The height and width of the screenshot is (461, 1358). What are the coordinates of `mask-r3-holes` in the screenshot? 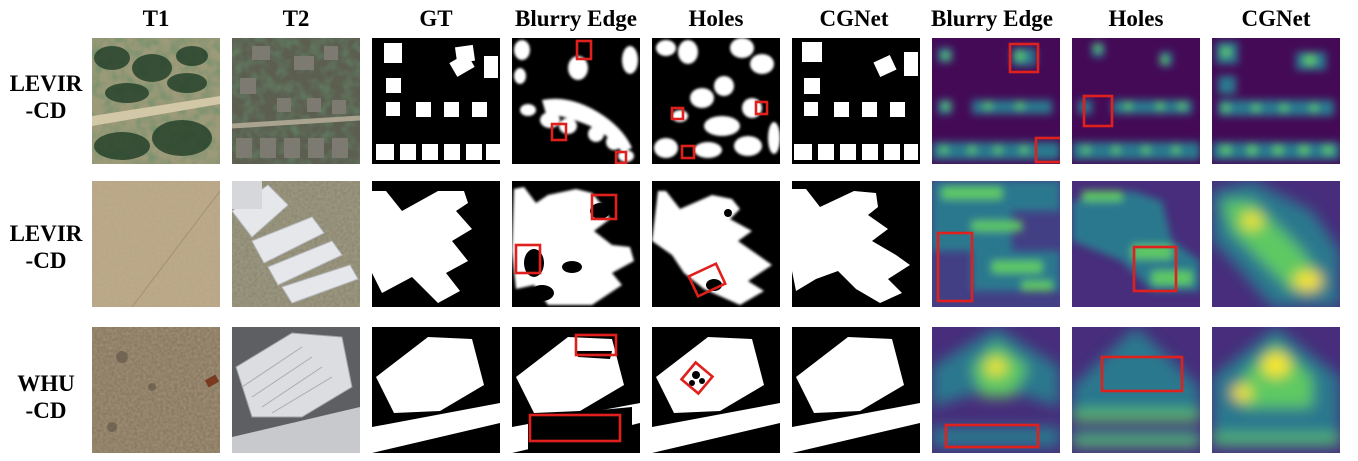 It's located at (716, 390).